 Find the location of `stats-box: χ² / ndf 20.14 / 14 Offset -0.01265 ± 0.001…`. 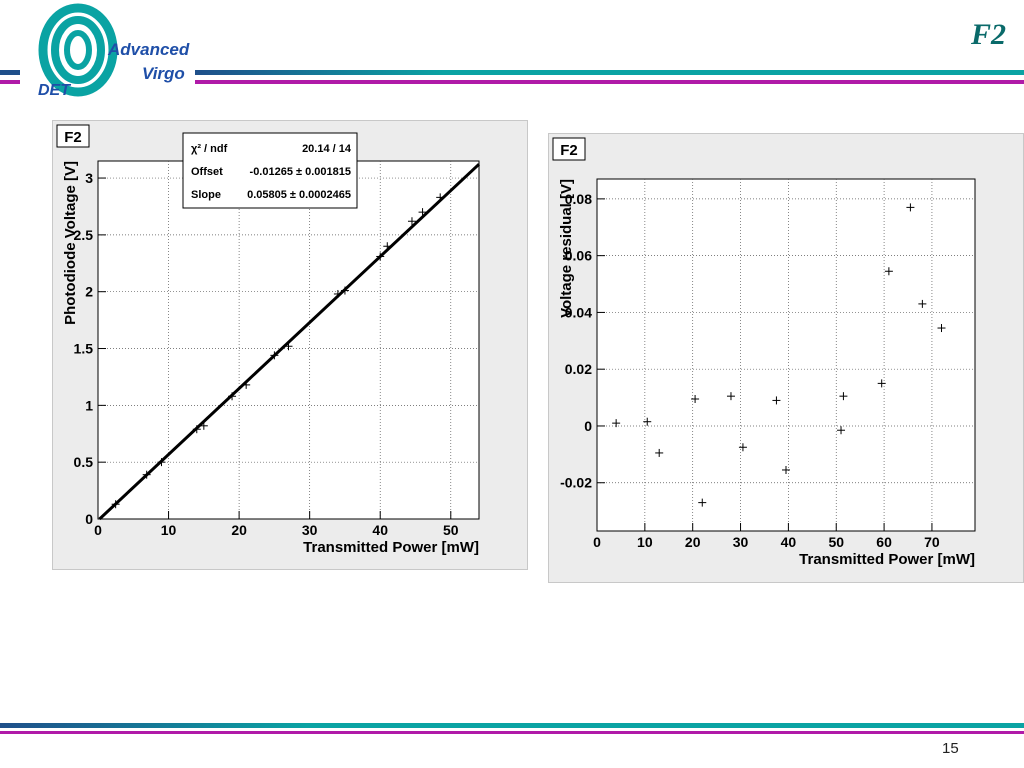

stats-box: χ² / ndf 20.14 / 14 Offset -0.01265 ± 0.001… is located at coordinates (270, 170).